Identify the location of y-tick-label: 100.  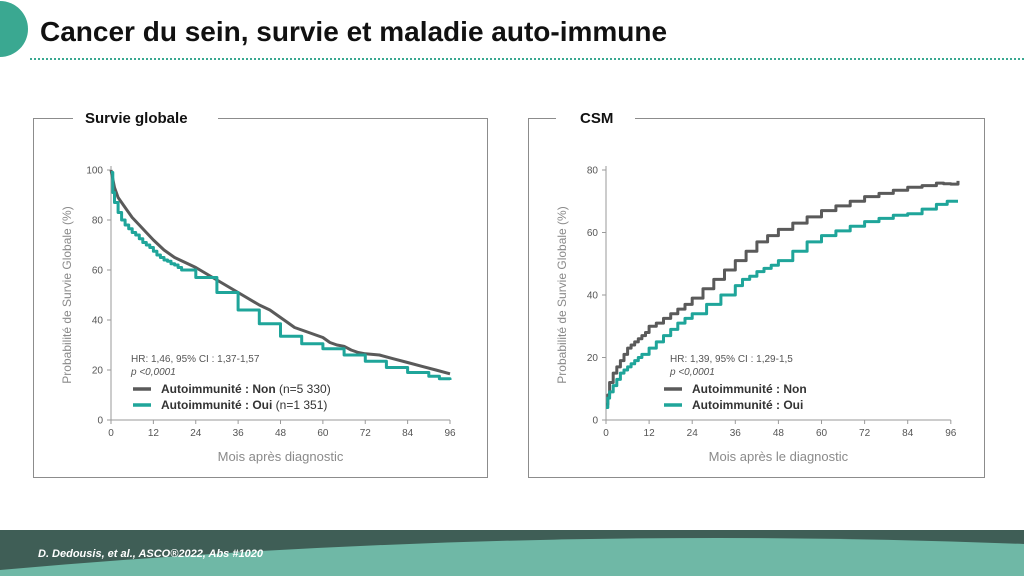
(94, 171).